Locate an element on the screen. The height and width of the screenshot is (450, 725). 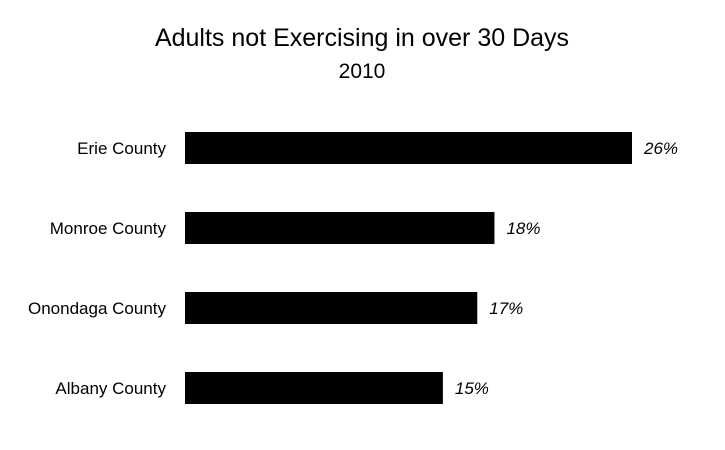
data-label: 18% is located at coordinates (523, 228).